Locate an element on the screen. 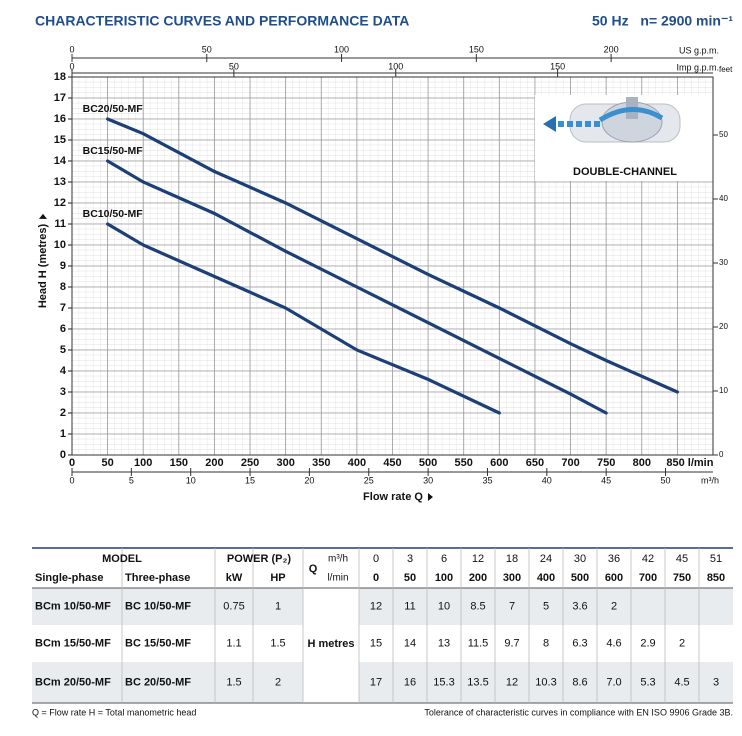 The height and width of the screenshot is (736, 742). head: 11 is located at coordinates (409, 606).